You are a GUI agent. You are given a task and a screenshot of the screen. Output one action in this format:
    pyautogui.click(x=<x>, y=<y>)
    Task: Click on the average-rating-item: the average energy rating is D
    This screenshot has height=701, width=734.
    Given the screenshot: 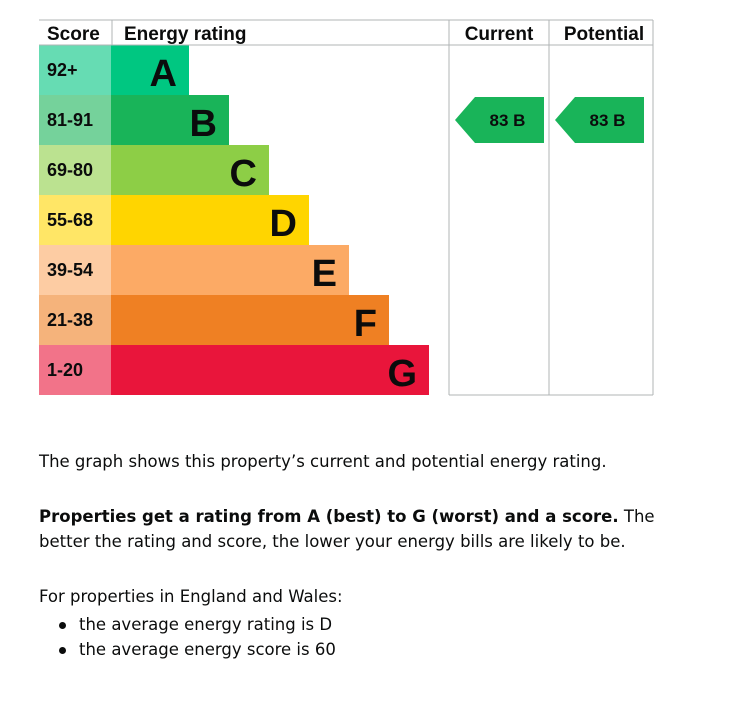 What is the action you would take?
    pyautogui.click(x=187, y=624)
    